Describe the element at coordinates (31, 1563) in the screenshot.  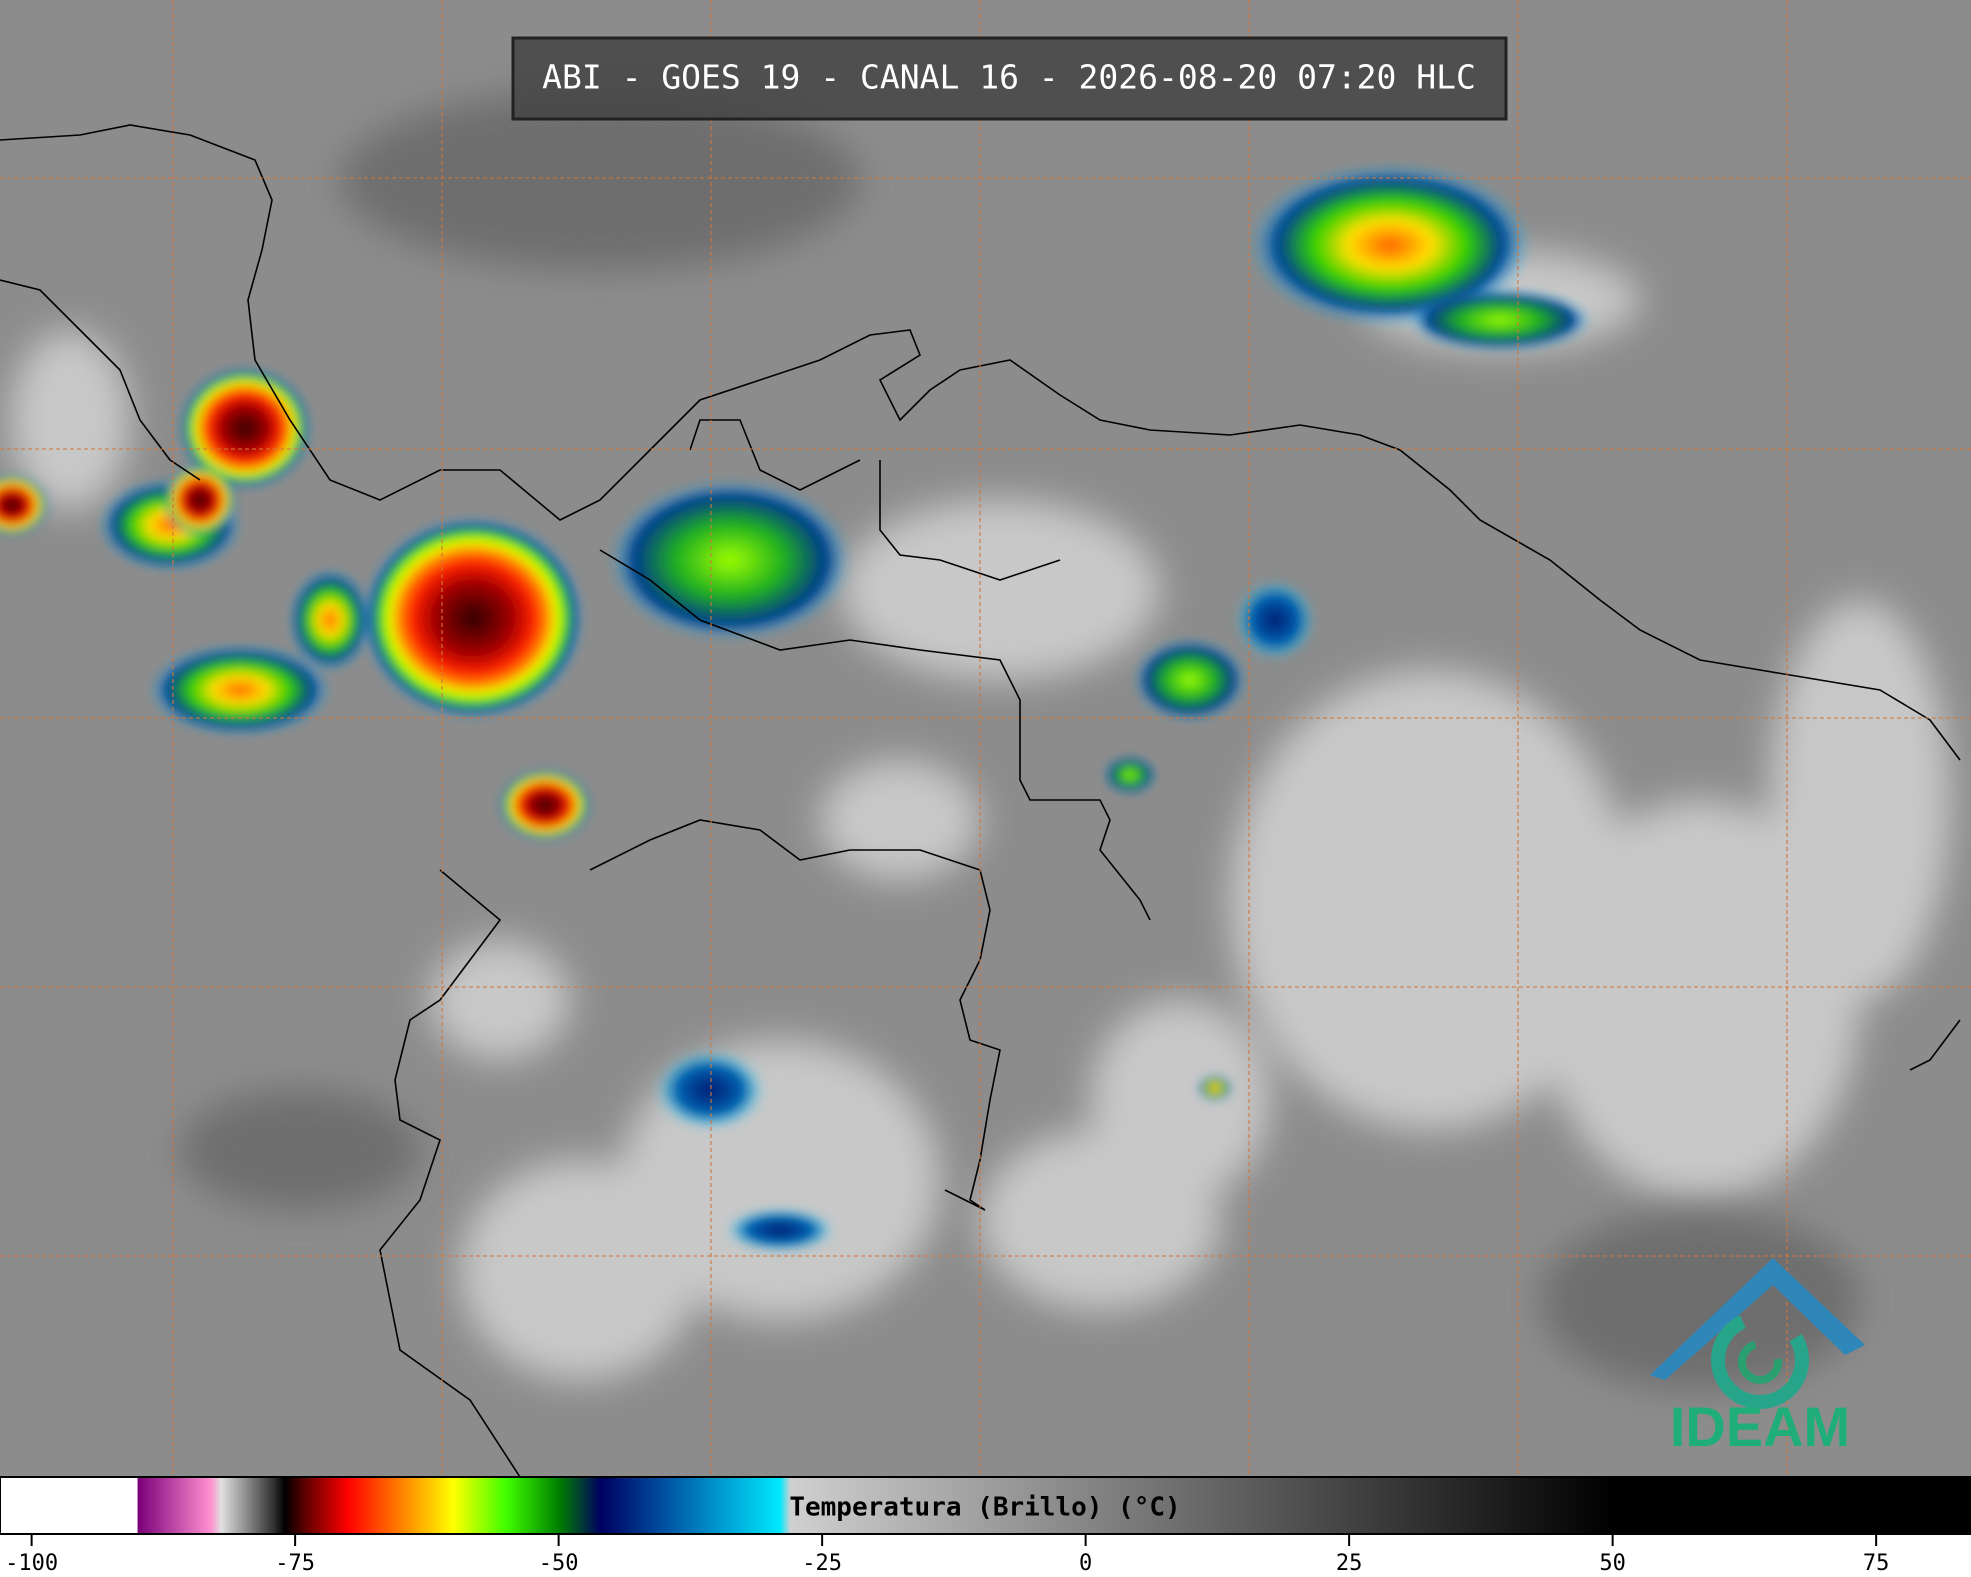
I see `tick-label: -100` at that location.